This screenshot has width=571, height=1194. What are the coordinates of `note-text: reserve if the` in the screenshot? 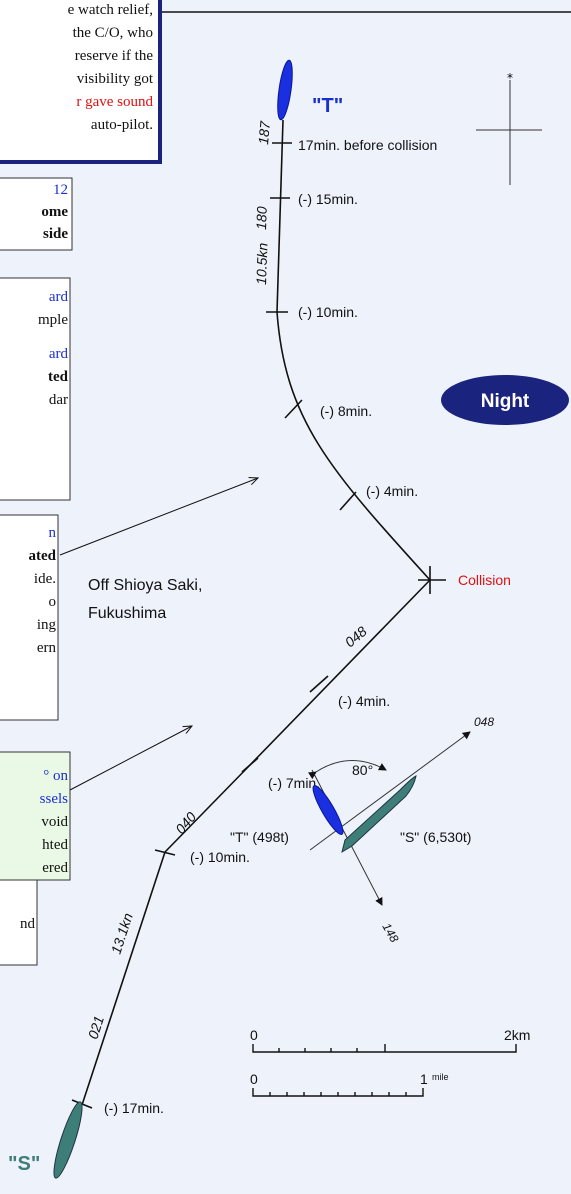 It's located at (114, 56).